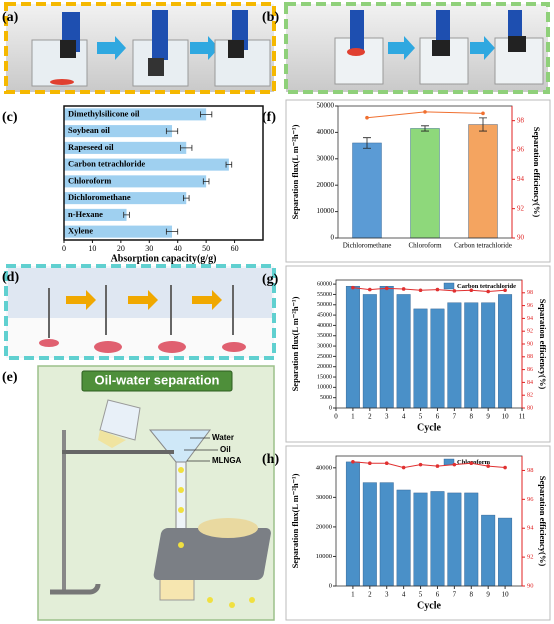 Image resolution: width=554 pixels, height=624 pixels. What do you see at coordinates (235, 248) in the screenshot?
I see `x-tick-label: 60` at bounding box center [235, 248].